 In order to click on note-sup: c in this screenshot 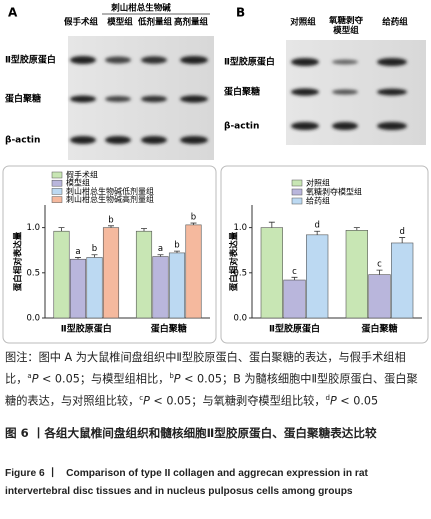, I will do `click(141, 397)`.